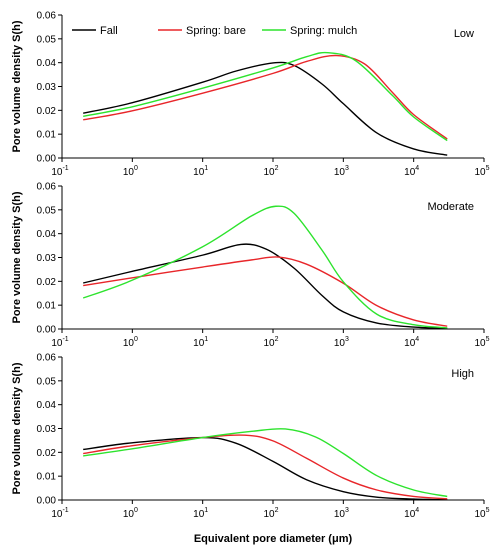 The image size is (504, 550). Describe the element at coordinates (451, 207) in the screenshot. I see `panel-label: Moderate` at that location.